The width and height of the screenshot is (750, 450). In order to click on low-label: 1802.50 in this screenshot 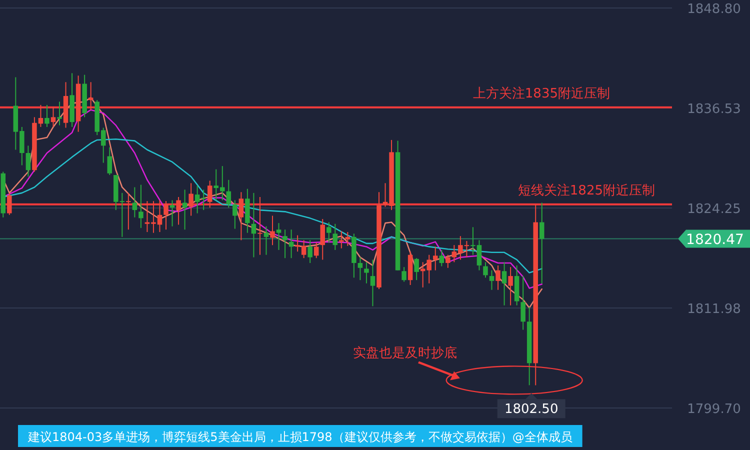, I will do `click(531, 405)`.